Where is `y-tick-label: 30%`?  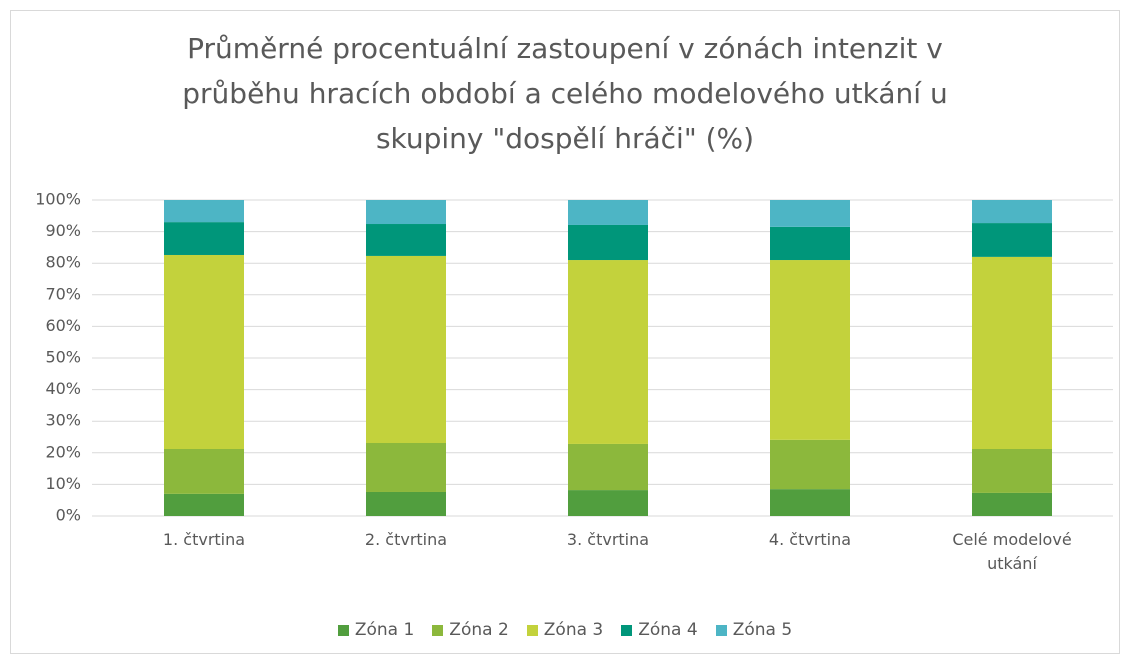 y-tick-label: 30% is located at coordinates (63, 420).